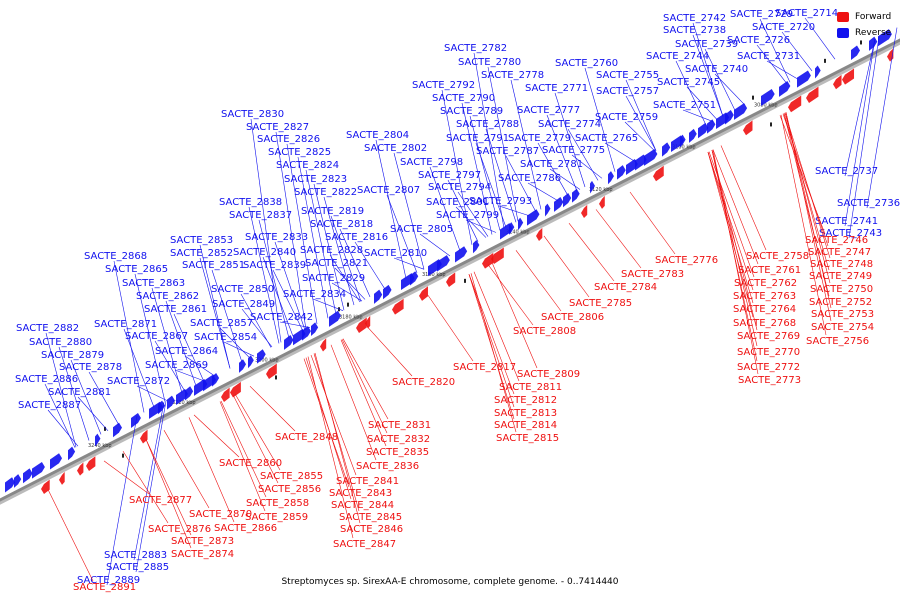 This screenshot has width=900, height=600. Describe the element at coordinates (60, 342) in the screenshot. I see `reverse-gene-label: SACTE_2880` at that location.